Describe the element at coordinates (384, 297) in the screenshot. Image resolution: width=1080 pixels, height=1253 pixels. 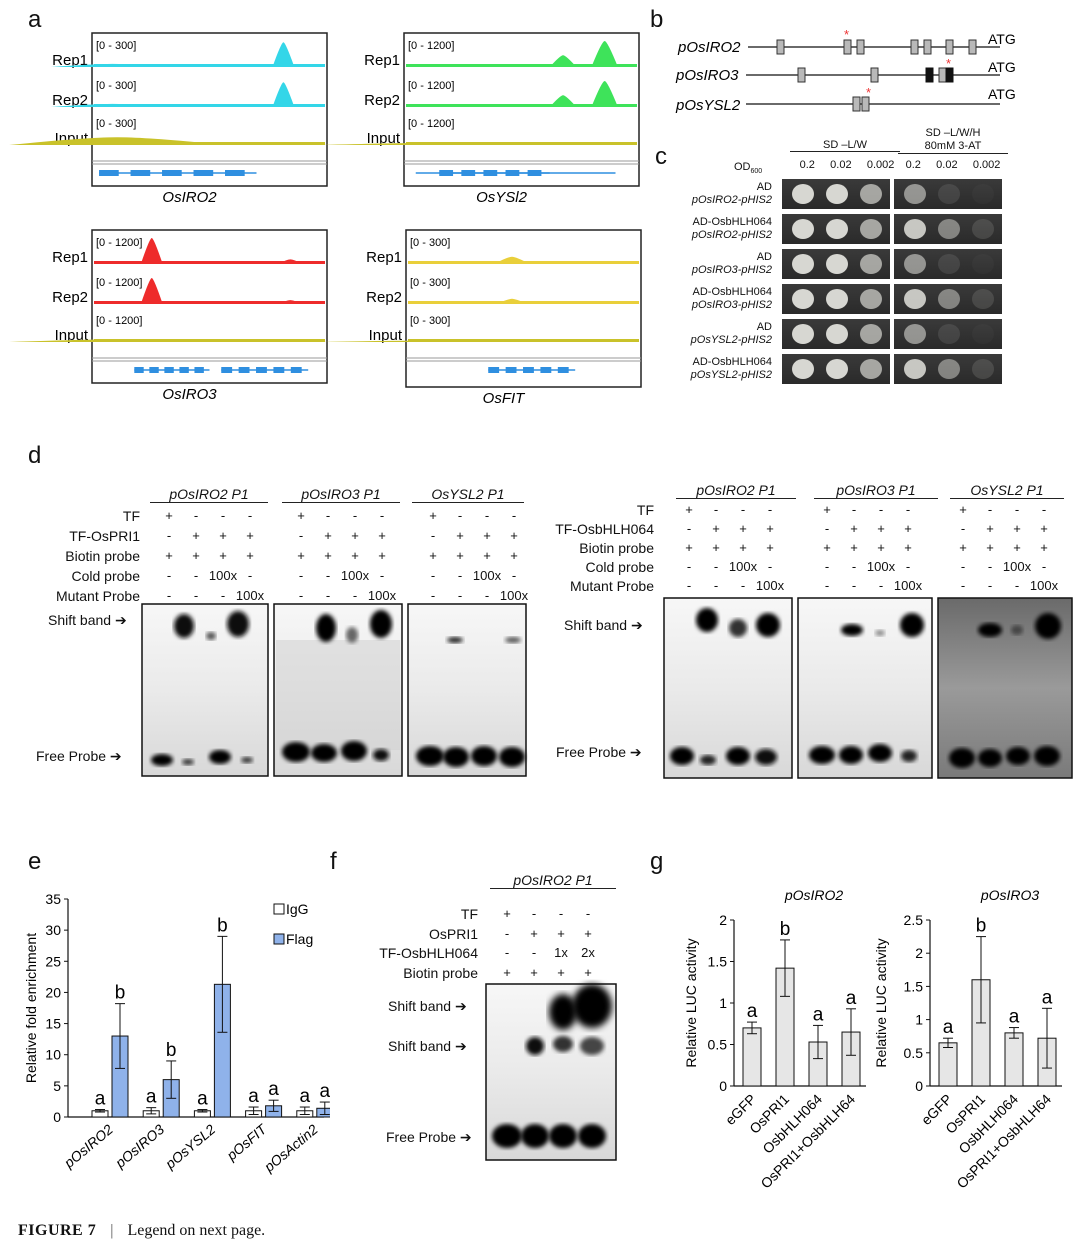
I see `track-label-rep2: Rep2` at that location.